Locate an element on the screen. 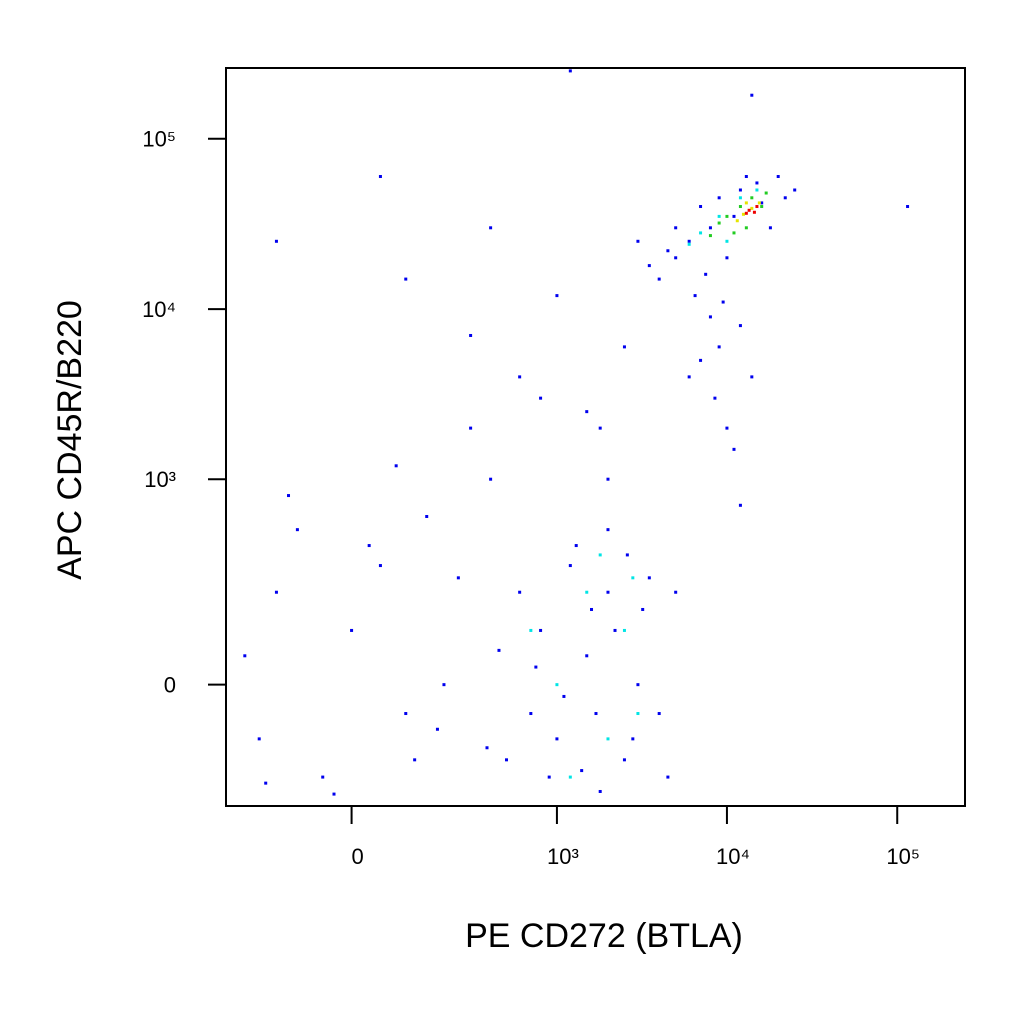 The width and height of the screenshot is (1024, 1024). y-tick-label: 10³ is located at coordinates (160, 479).